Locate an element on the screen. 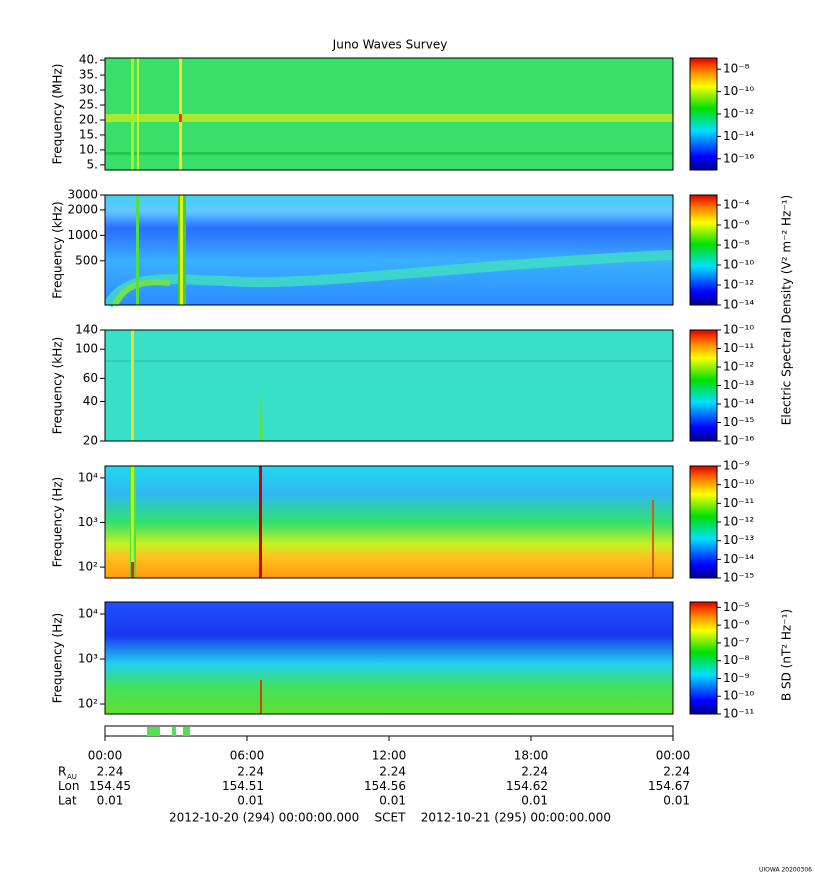 This screenshot has width=815, height=880. ephemeris-sublabel: AU is located at coordinates (72, 777).